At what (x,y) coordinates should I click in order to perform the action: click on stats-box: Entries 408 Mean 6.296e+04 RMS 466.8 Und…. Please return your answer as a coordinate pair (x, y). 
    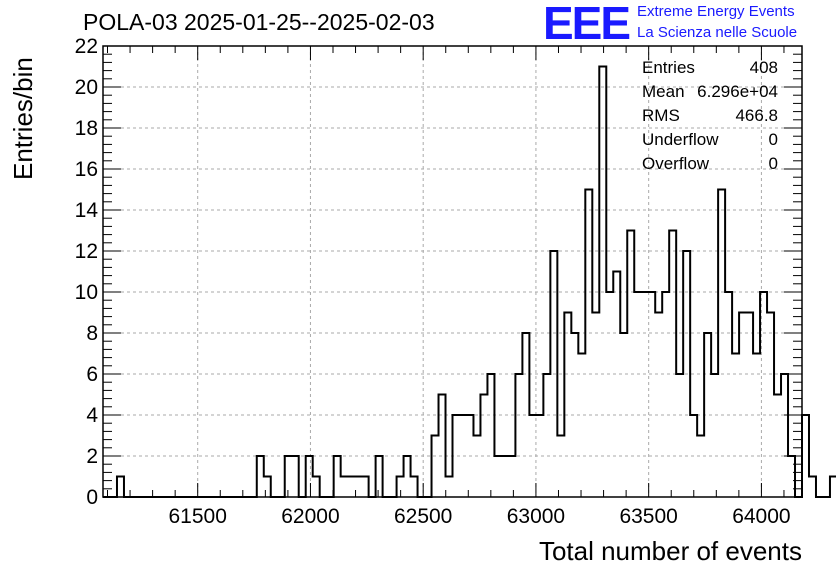
    Looking at the image, I should click on (709, 118).